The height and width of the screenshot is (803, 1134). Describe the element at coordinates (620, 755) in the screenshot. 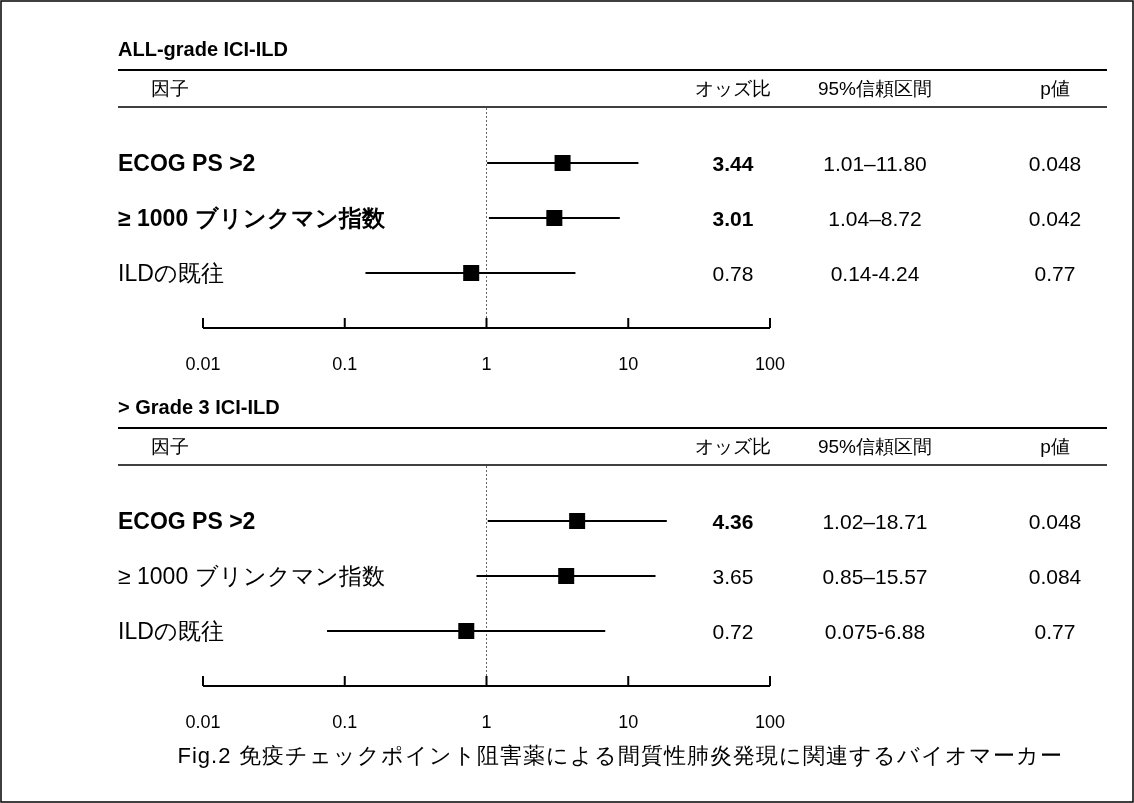

I see `caption: Fig.2 免疫チェックポイント阻害薬による間質性肺炎発現に関連するバイオマーカー` at that location.